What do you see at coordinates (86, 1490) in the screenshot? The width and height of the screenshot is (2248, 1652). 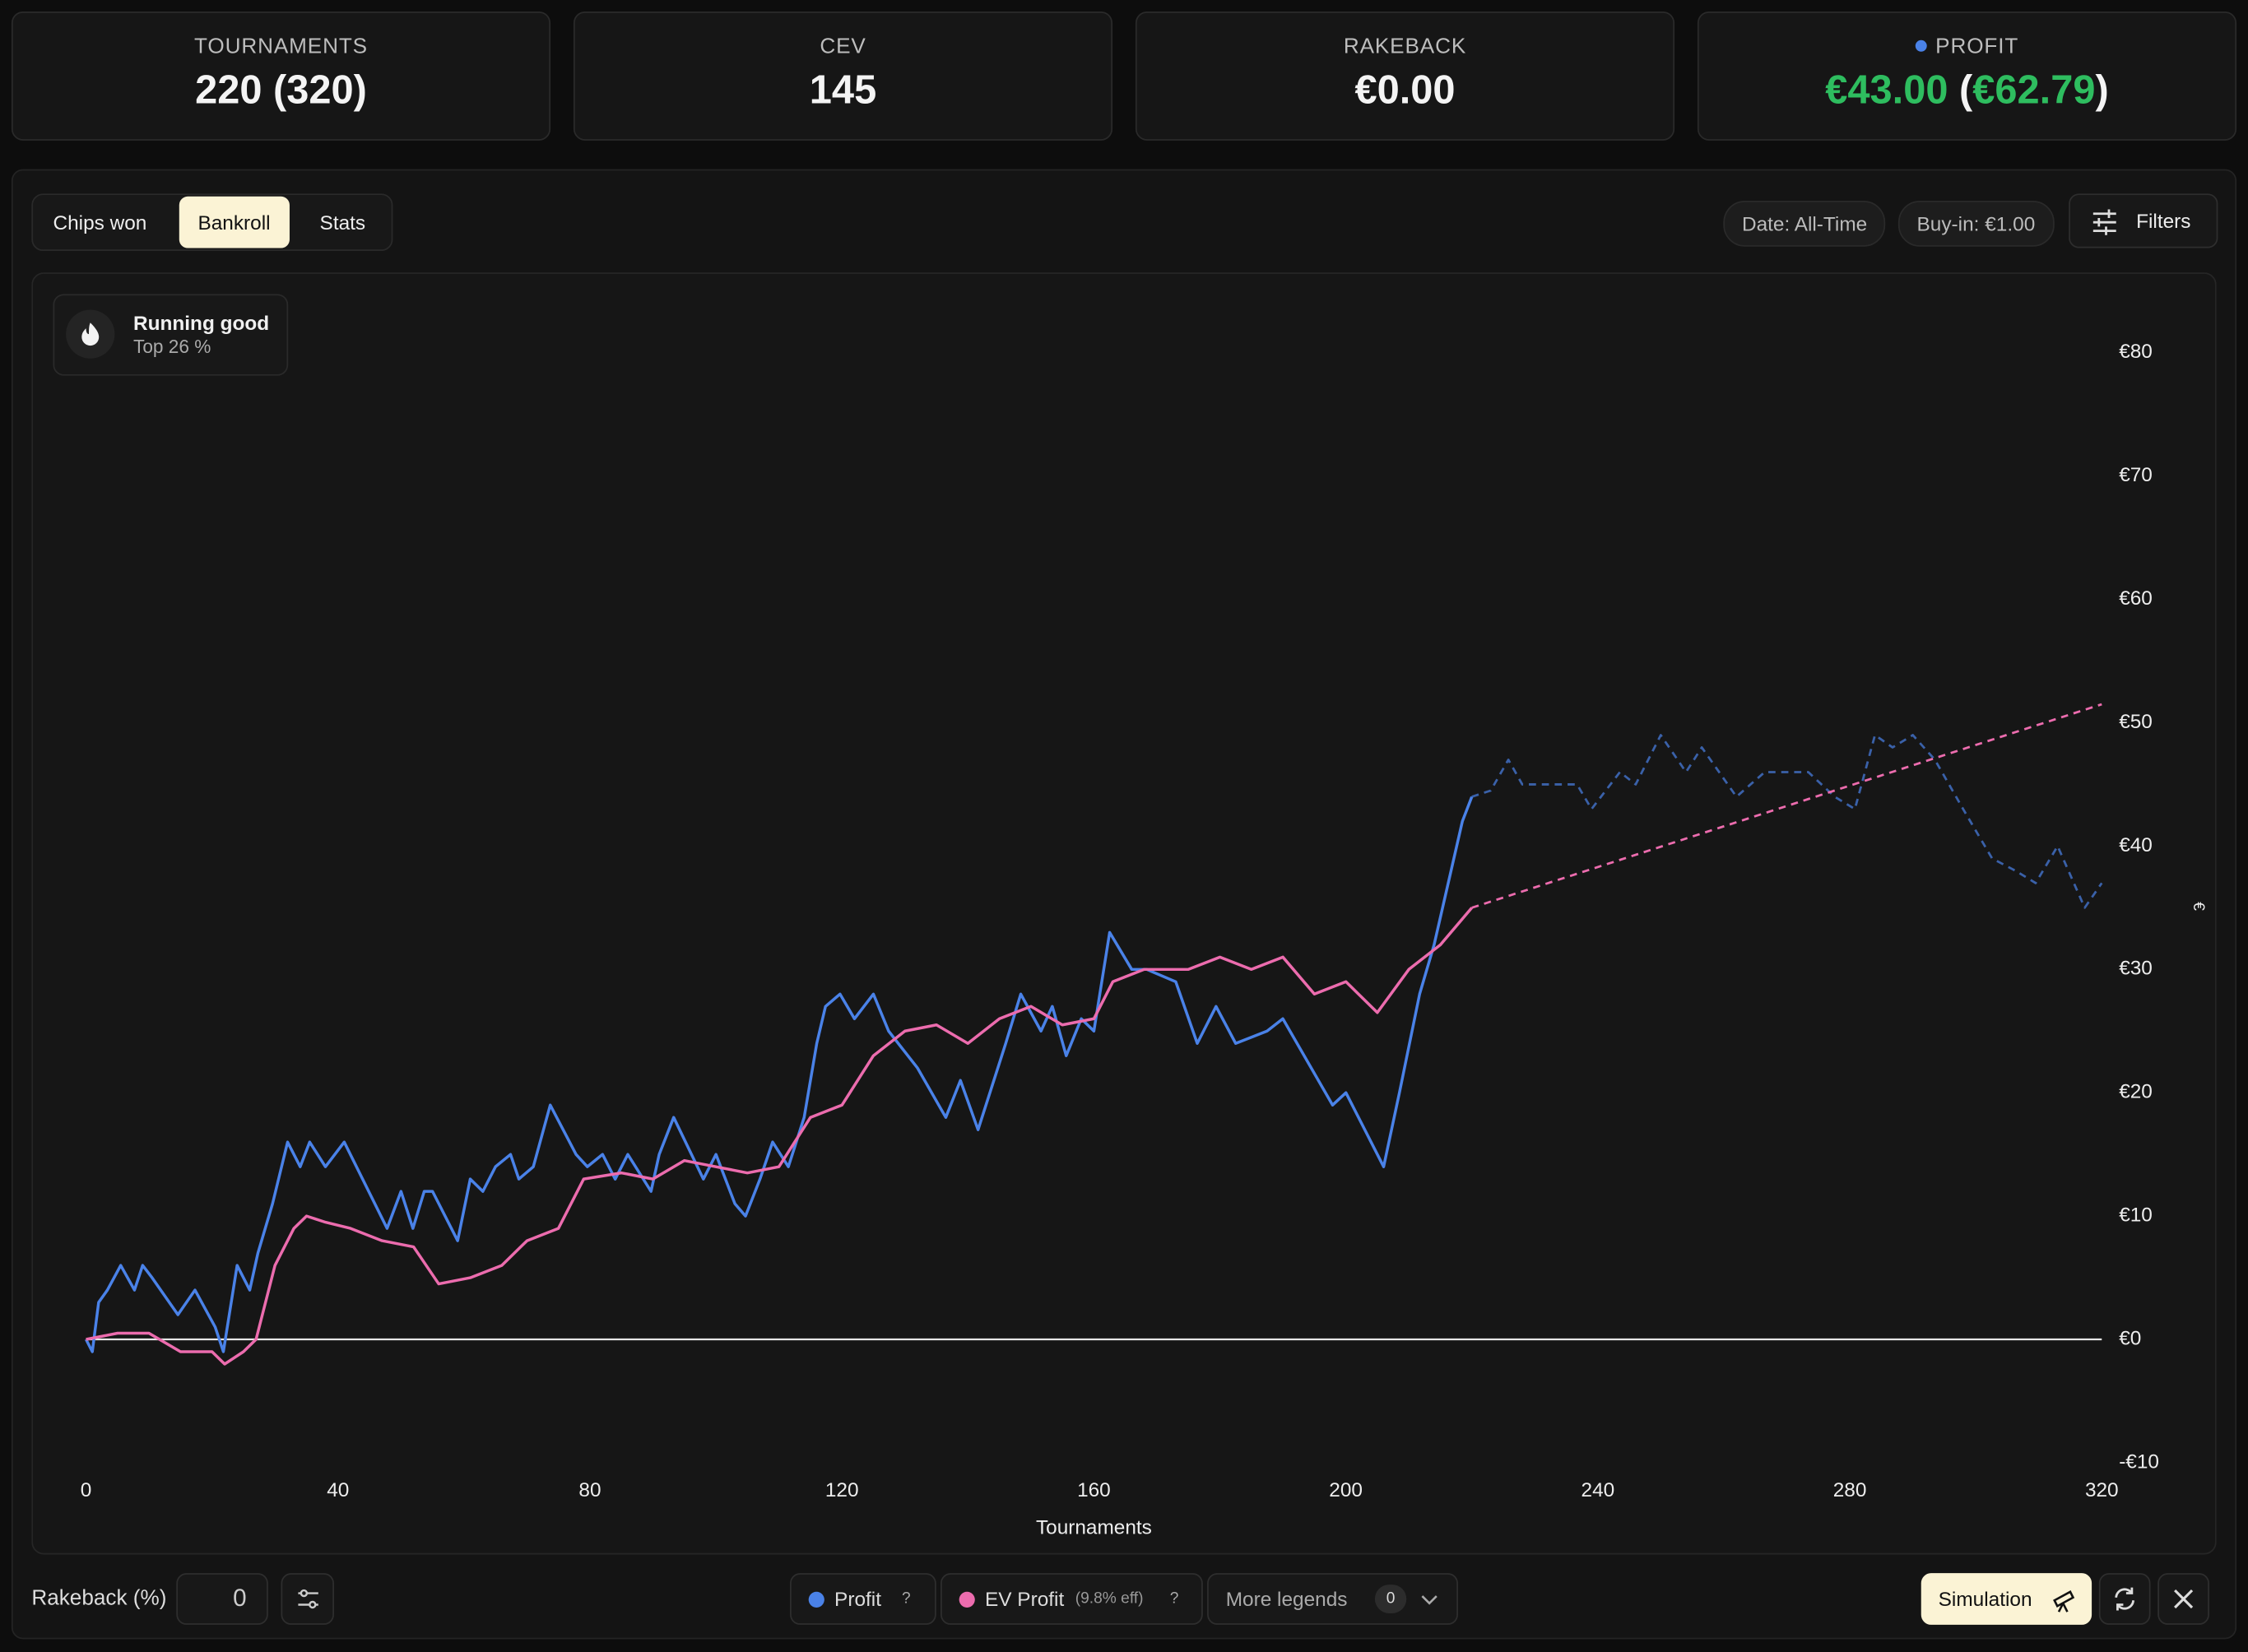 I see `x-tick-label: 0` at bounding box center [86, 1490].